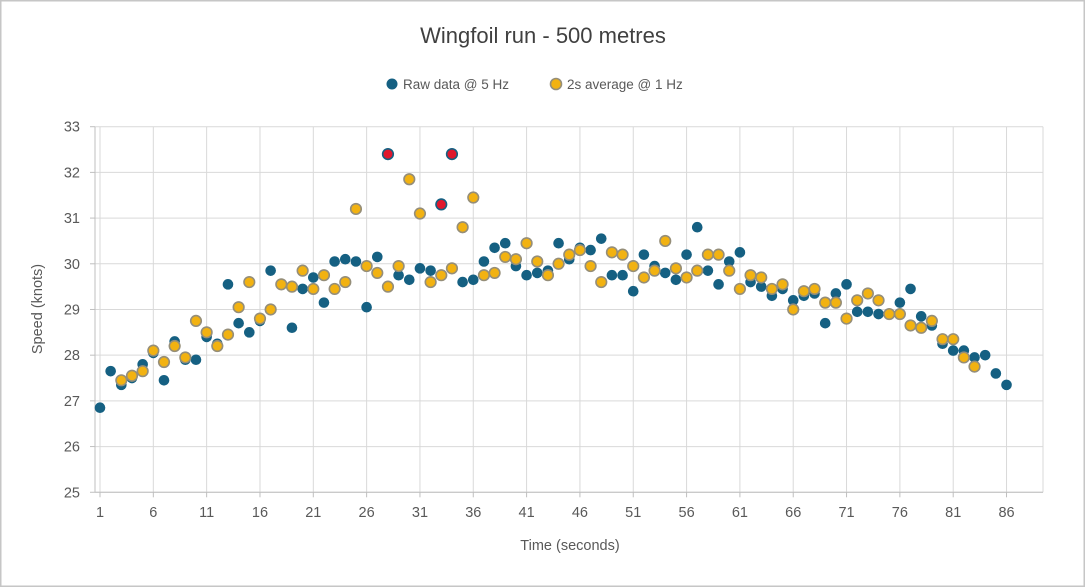 Image resolution: width=1085 pixels, height=587 pixels. Describe the element at coordinates (569, 546) in the screenshot. I see `x-axis-title: Time (seconds)` at that location.